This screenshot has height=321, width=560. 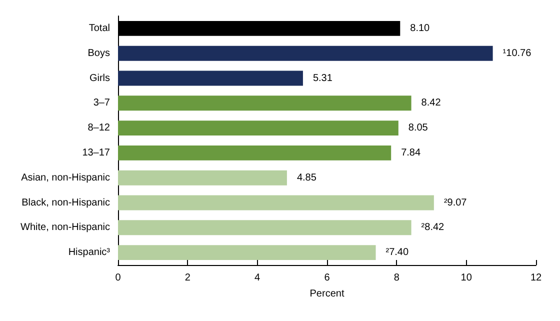 What do you see at coordinates (456, 202) in the screenshot?
I see `data-label: ²9.07` at bounding box center [456, 202].